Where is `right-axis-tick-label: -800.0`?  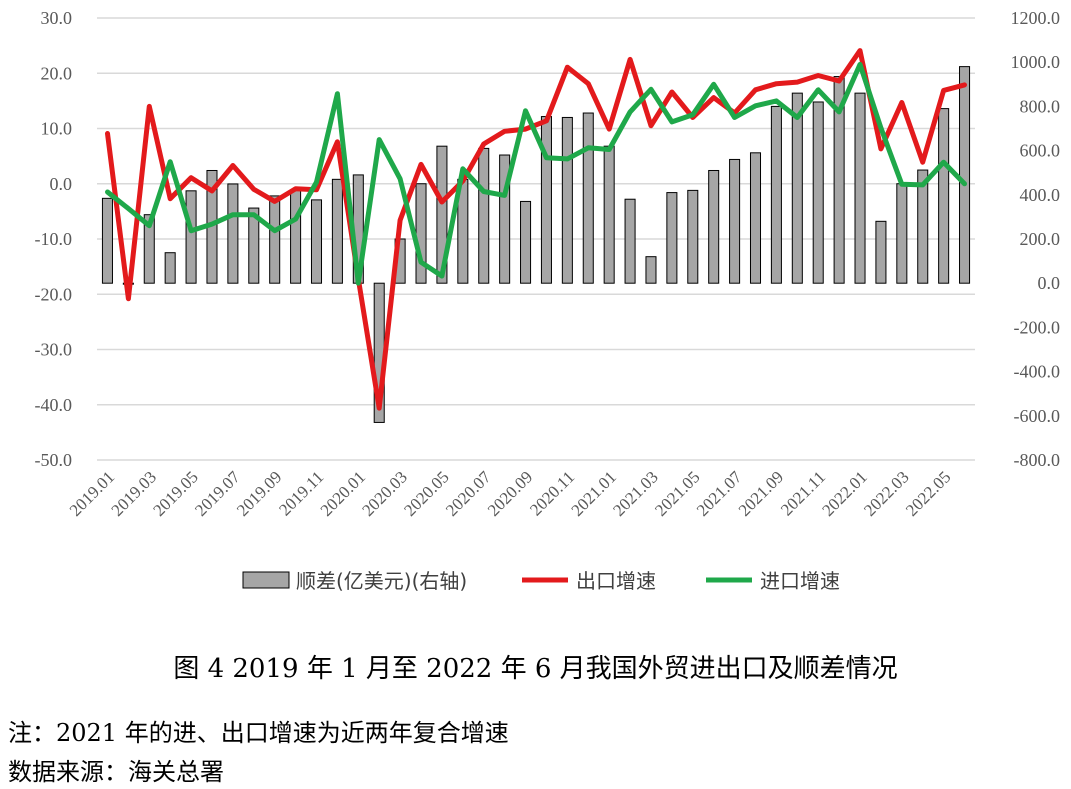
right-axis-tick-label: -800.0 is located at coordinates (1037, 460).